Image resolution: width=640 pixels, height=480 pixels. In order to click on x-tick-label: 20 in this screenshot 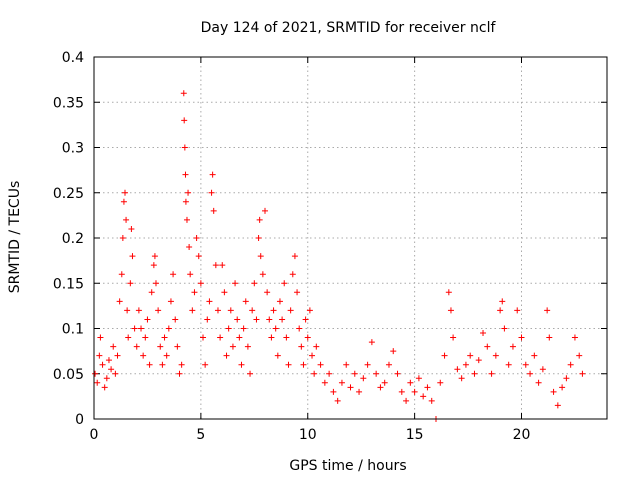, I will do `click(522, 435)`.